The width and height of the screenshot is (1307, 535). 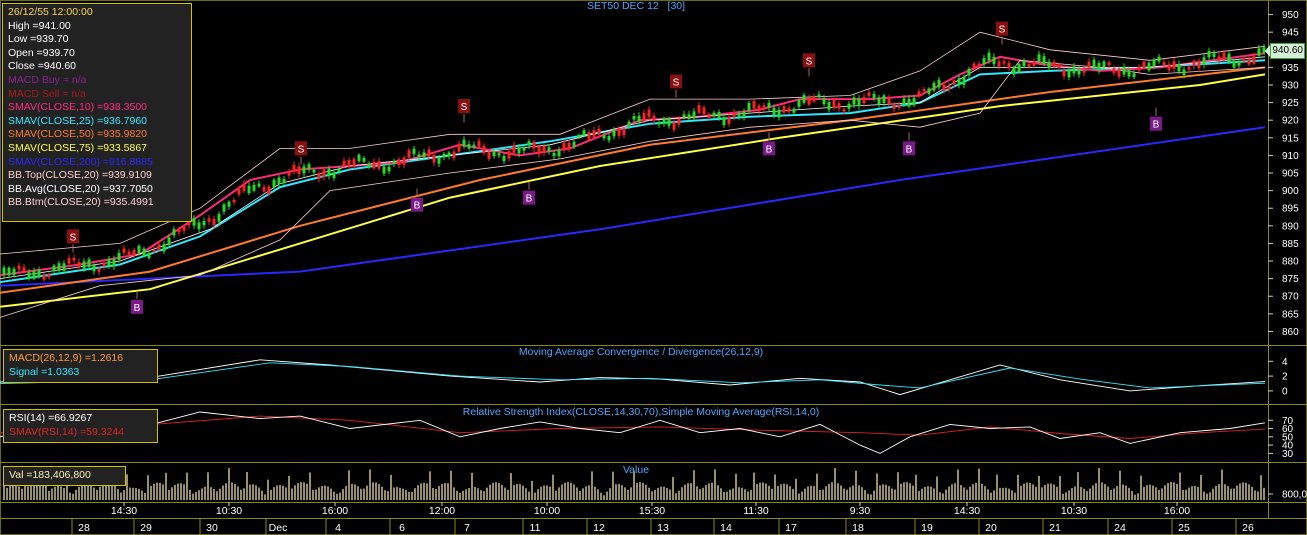 What do you see at coordinates (1290, 15) in the screenshot?
I see `price-tick-label: 950` at bounding box center [1290, 15].